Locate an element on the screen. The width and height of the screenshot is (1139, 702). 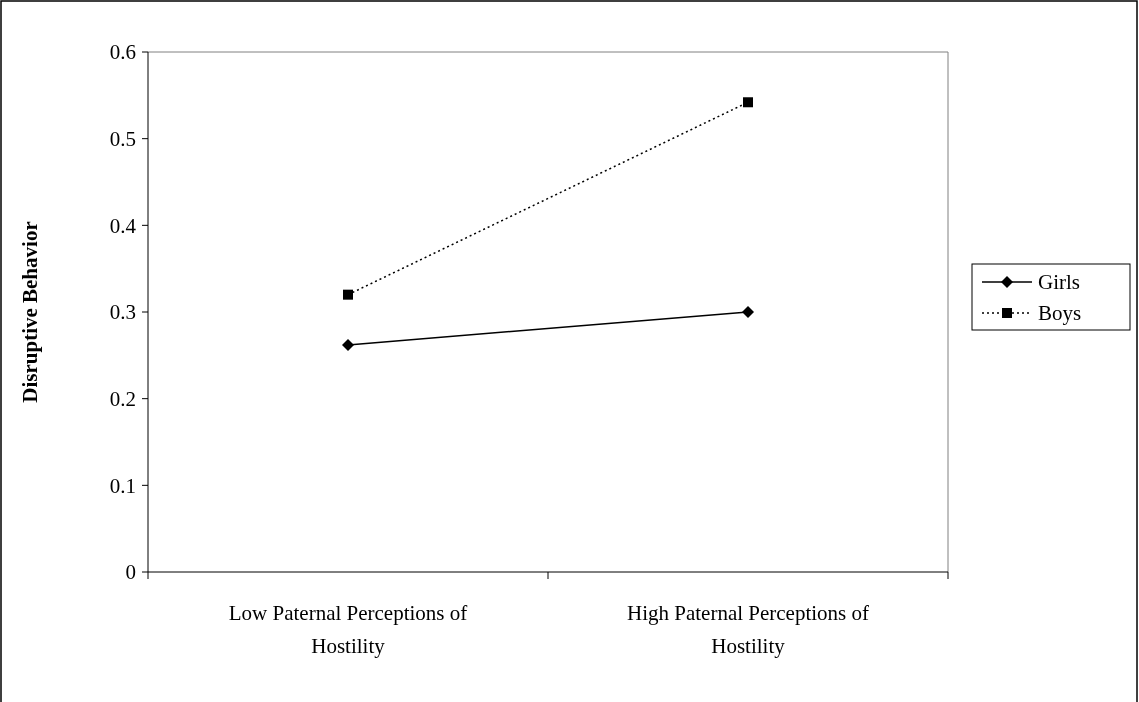
y-tick-label: 0.5 is located at coordinates (122, 139).